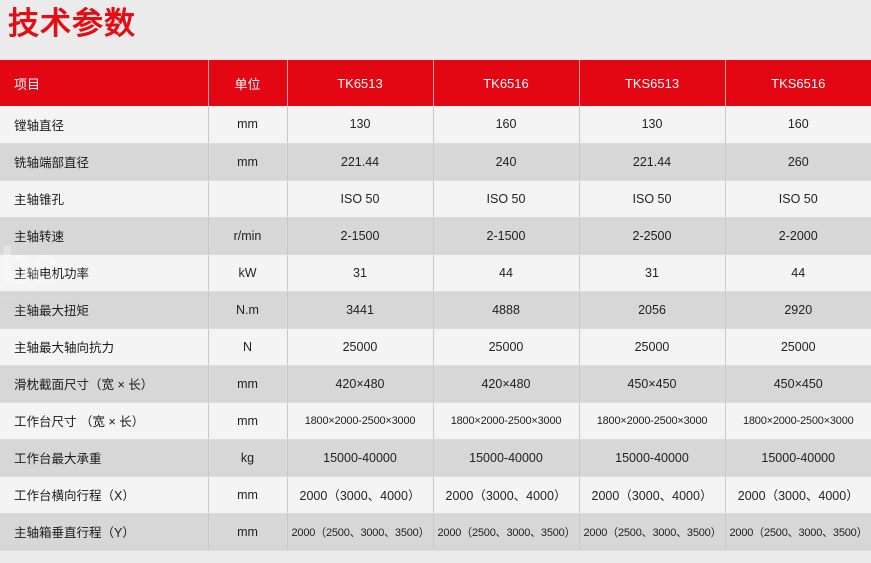  Describe the element at coordinates (104, 458) in the screenshot. I see `row-label: 工作台最大承重` at that location.